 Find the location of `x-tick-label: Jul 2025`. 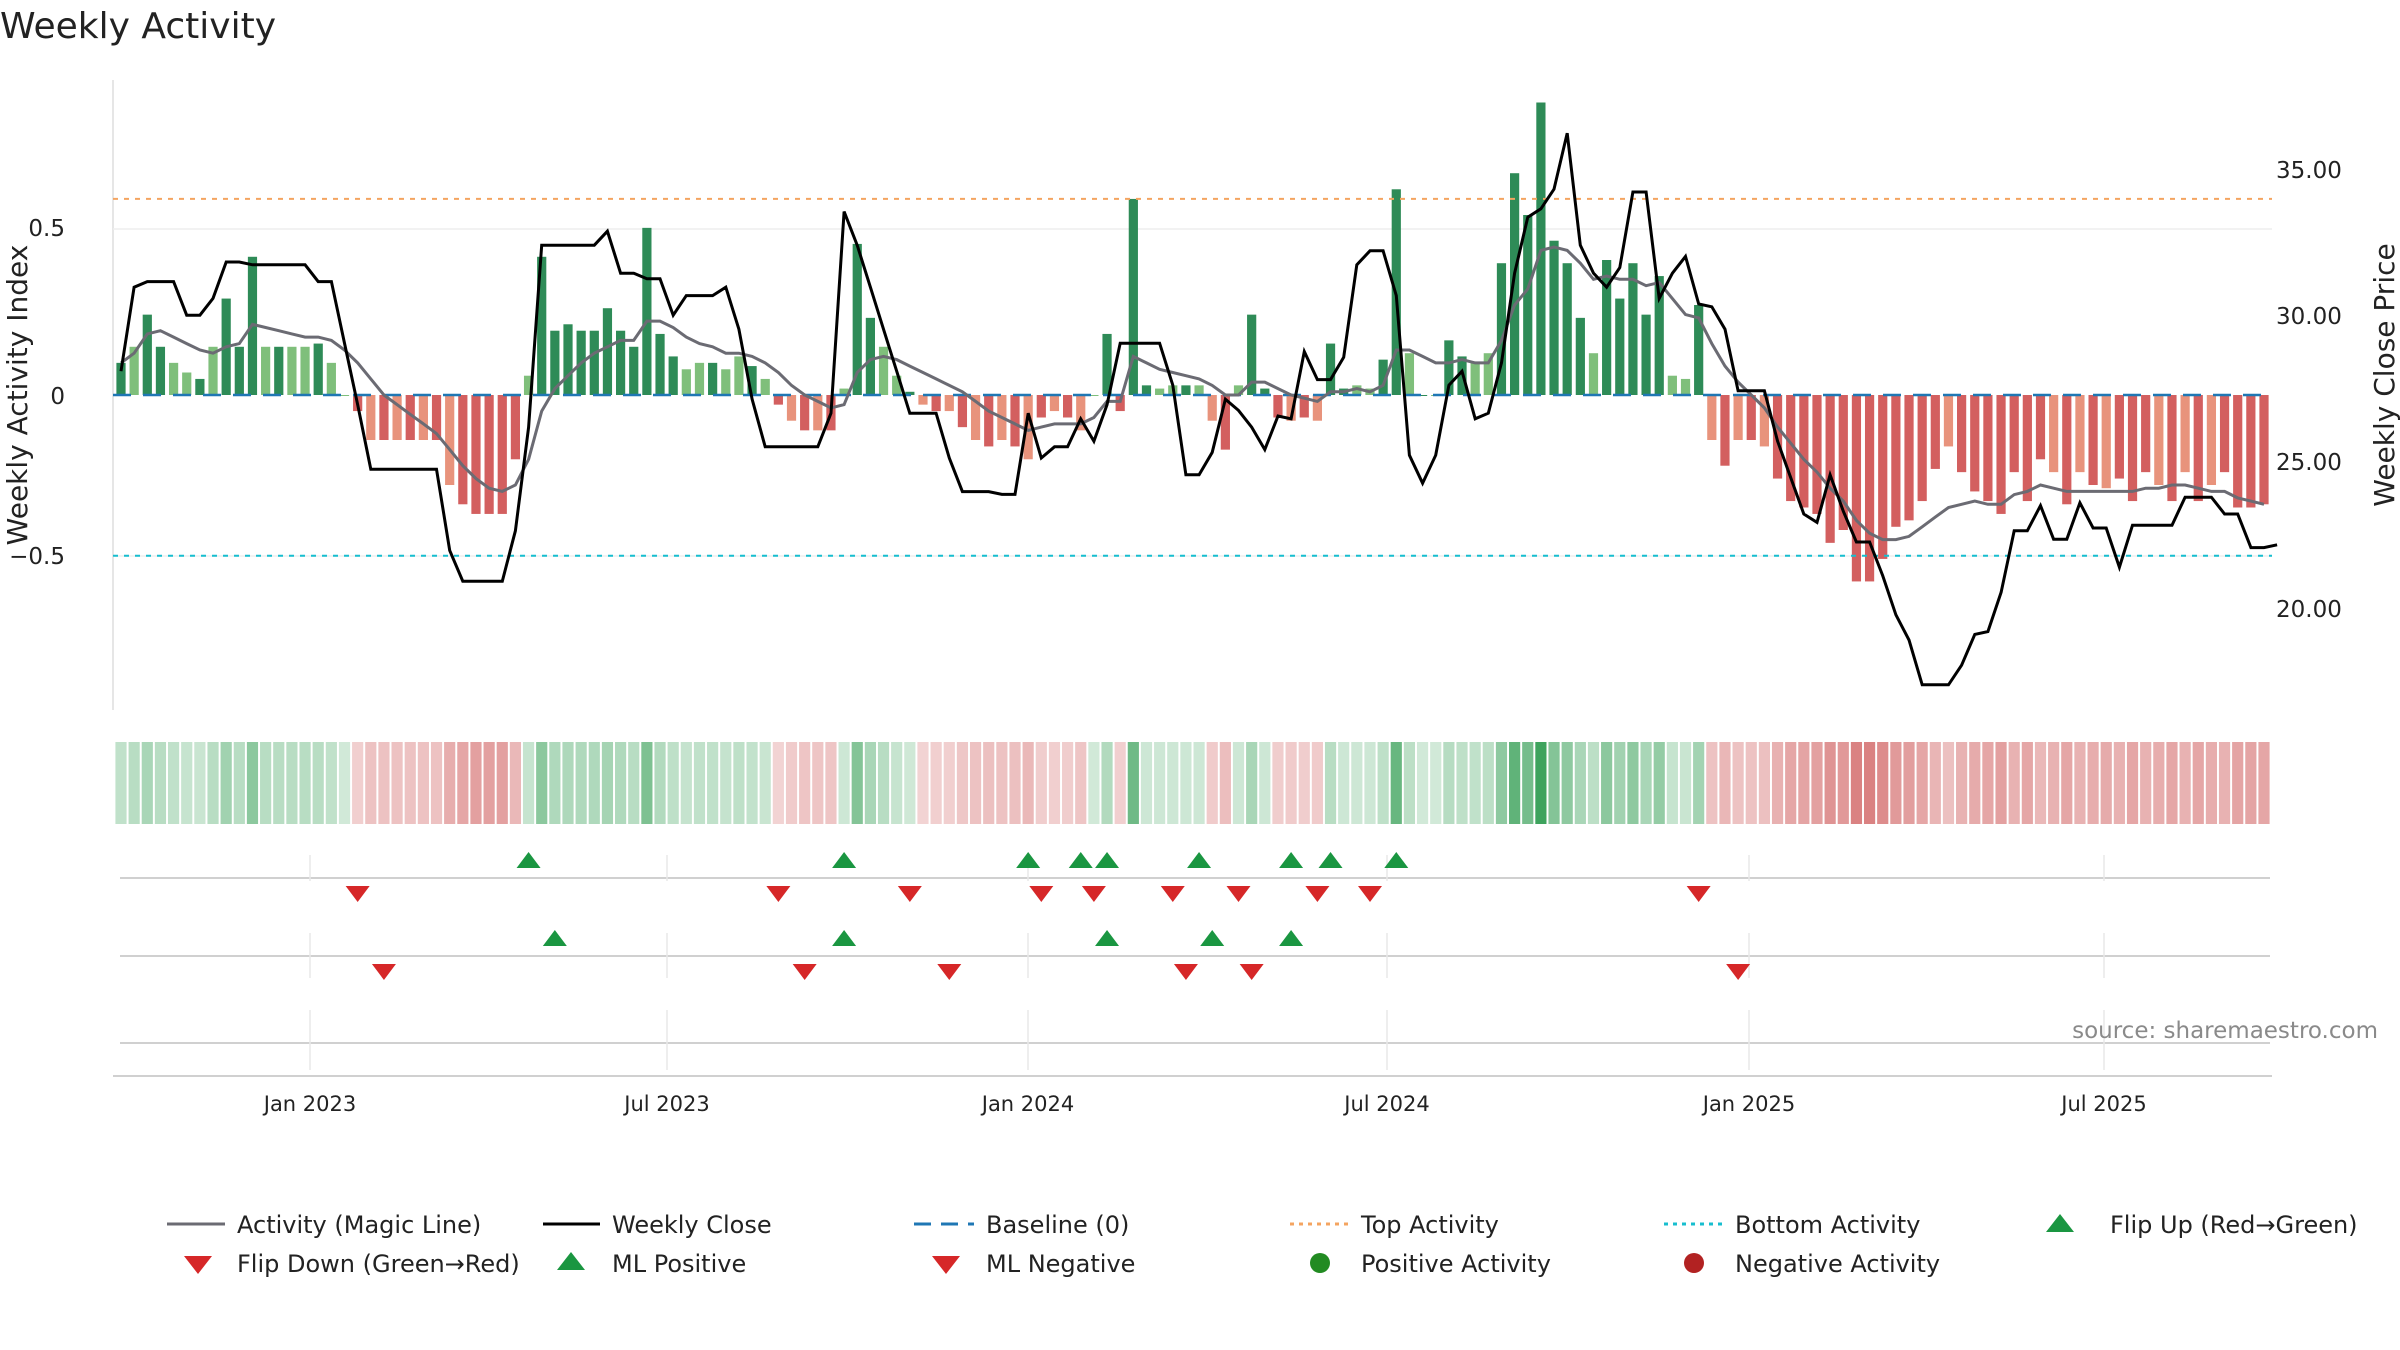

x-tick-label: Jul 2025 is located at coordinates (2102, 1104).